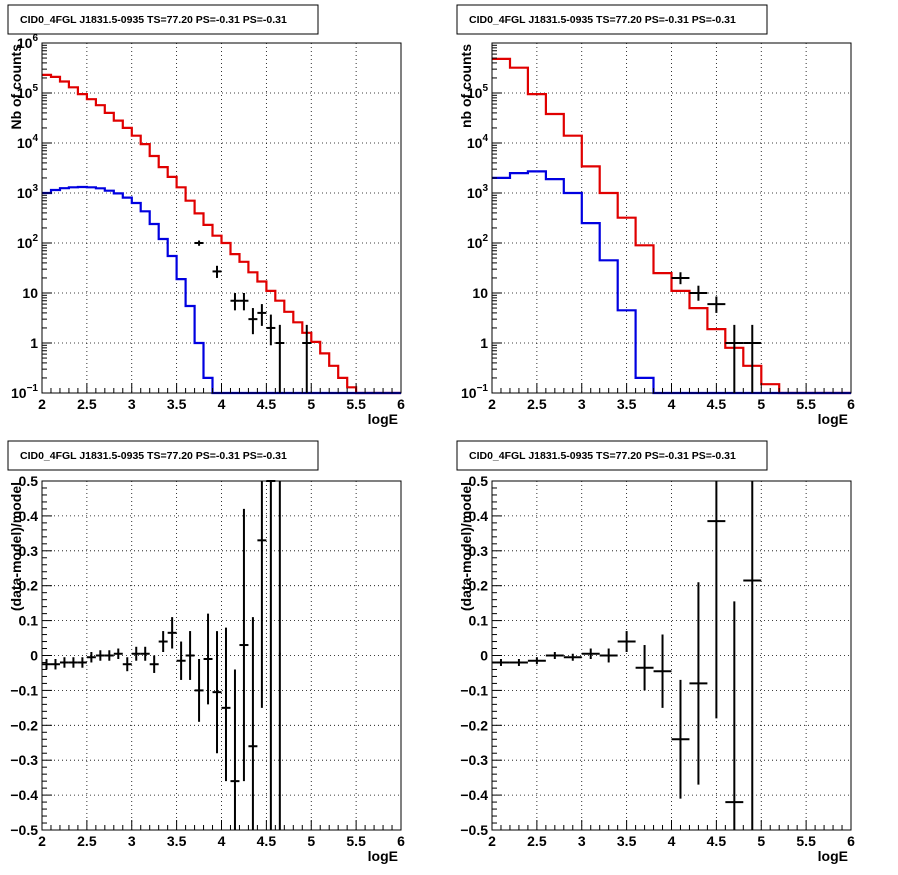  Describe the element at coordinates (16, 87) in the screenshot. I see `y-axis-label: Nb of counts` at that location.